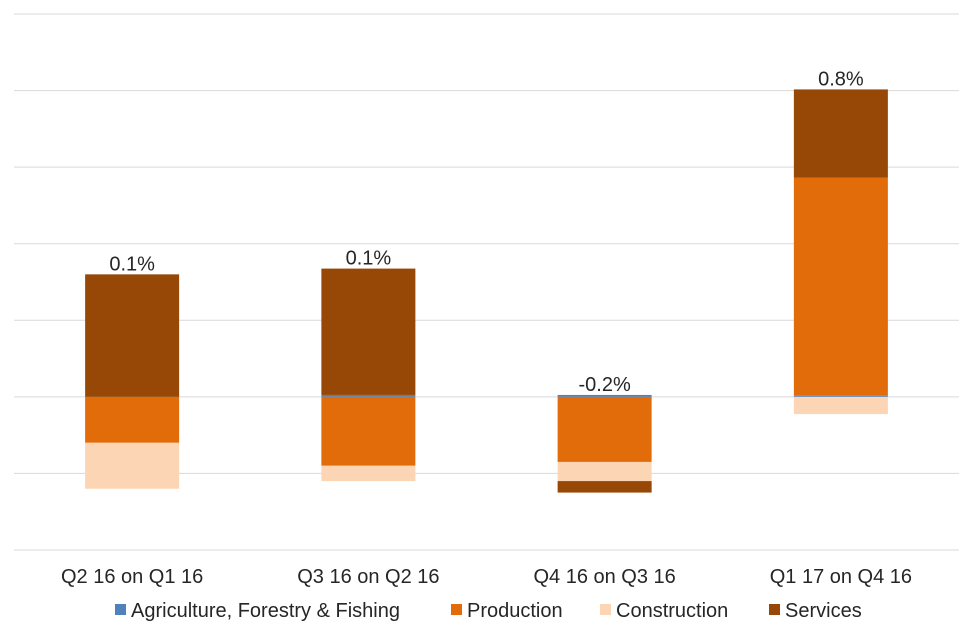 The width and height of the screenshot is (960, 636). I want to click on legend-label-construction: Construction, so click(672, 611).